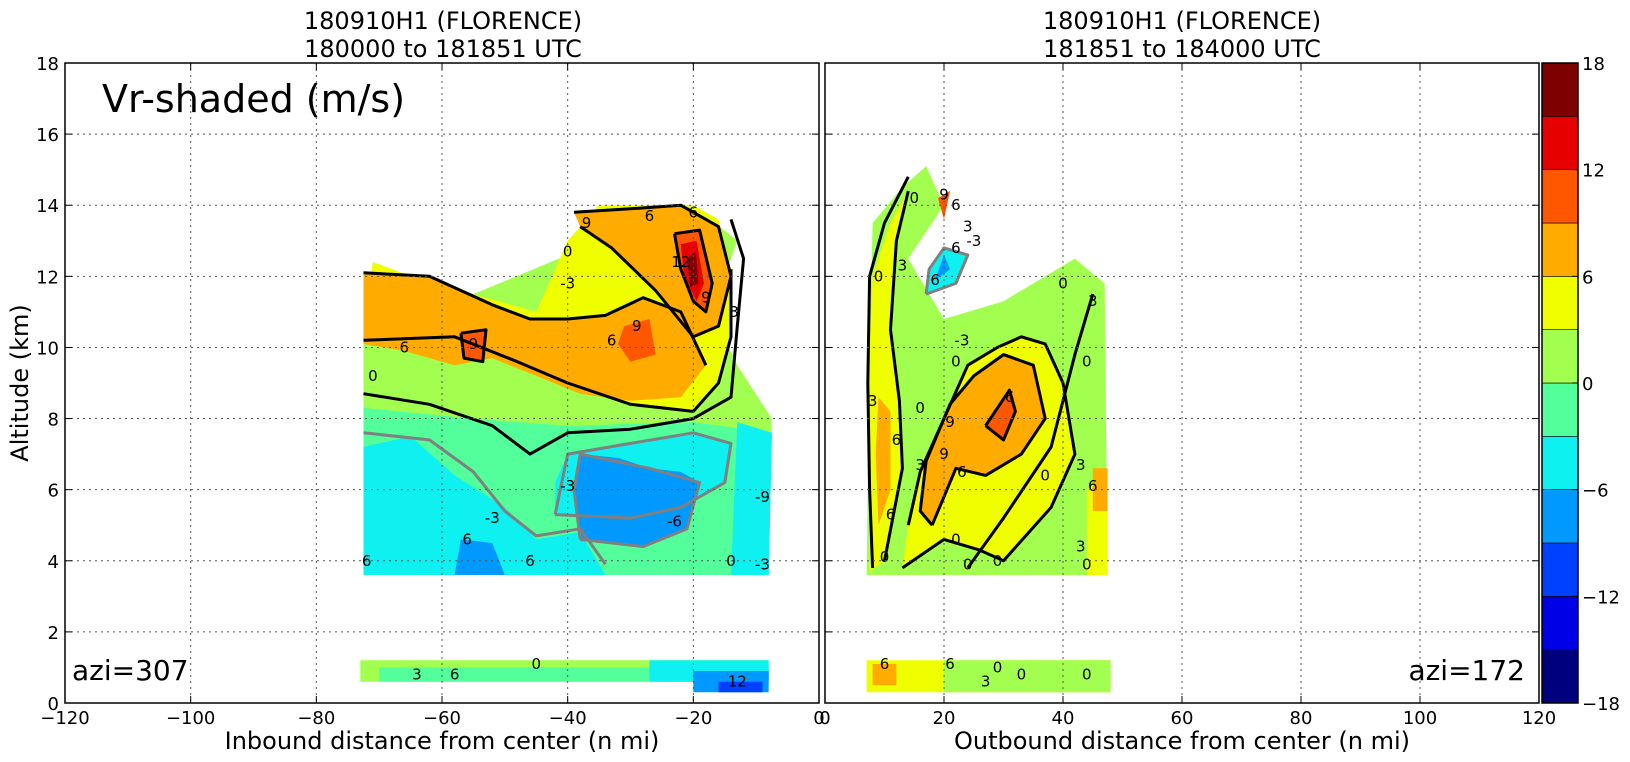  Describe the element at coordinates (1587, 384) in the screenshot. I see `colorbar-tick-label: 0` at that location.